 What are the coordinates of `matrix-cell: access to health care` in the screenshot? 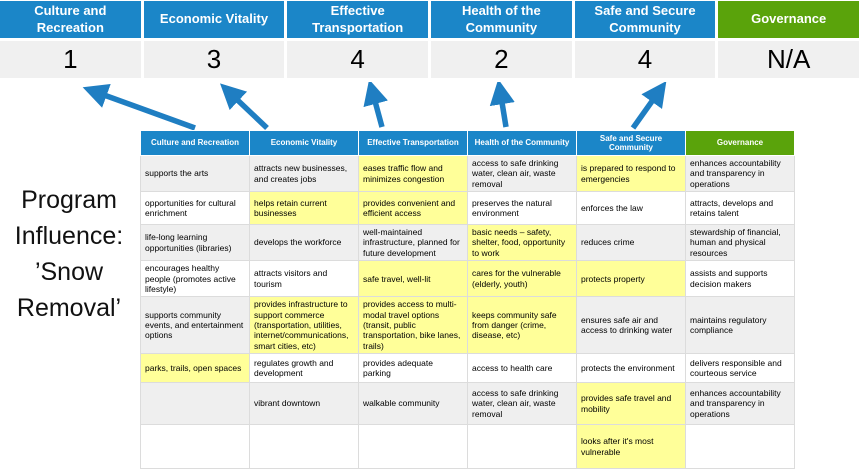 It's located at (522, 368).